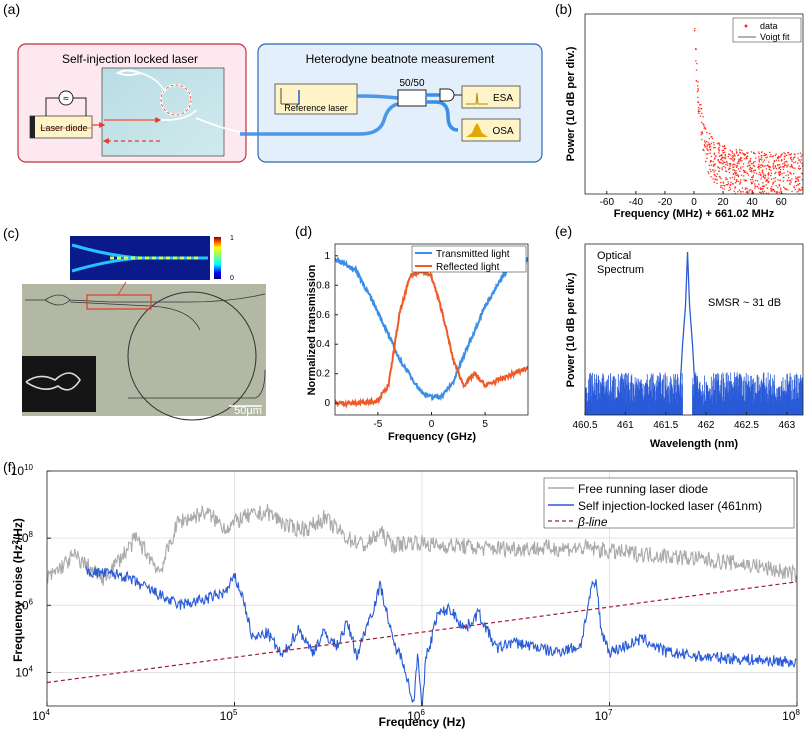  What do you see at coordinates (316, 99) in the screenshot?
I see `reference-laser-box` at bounding box center [316, 99].